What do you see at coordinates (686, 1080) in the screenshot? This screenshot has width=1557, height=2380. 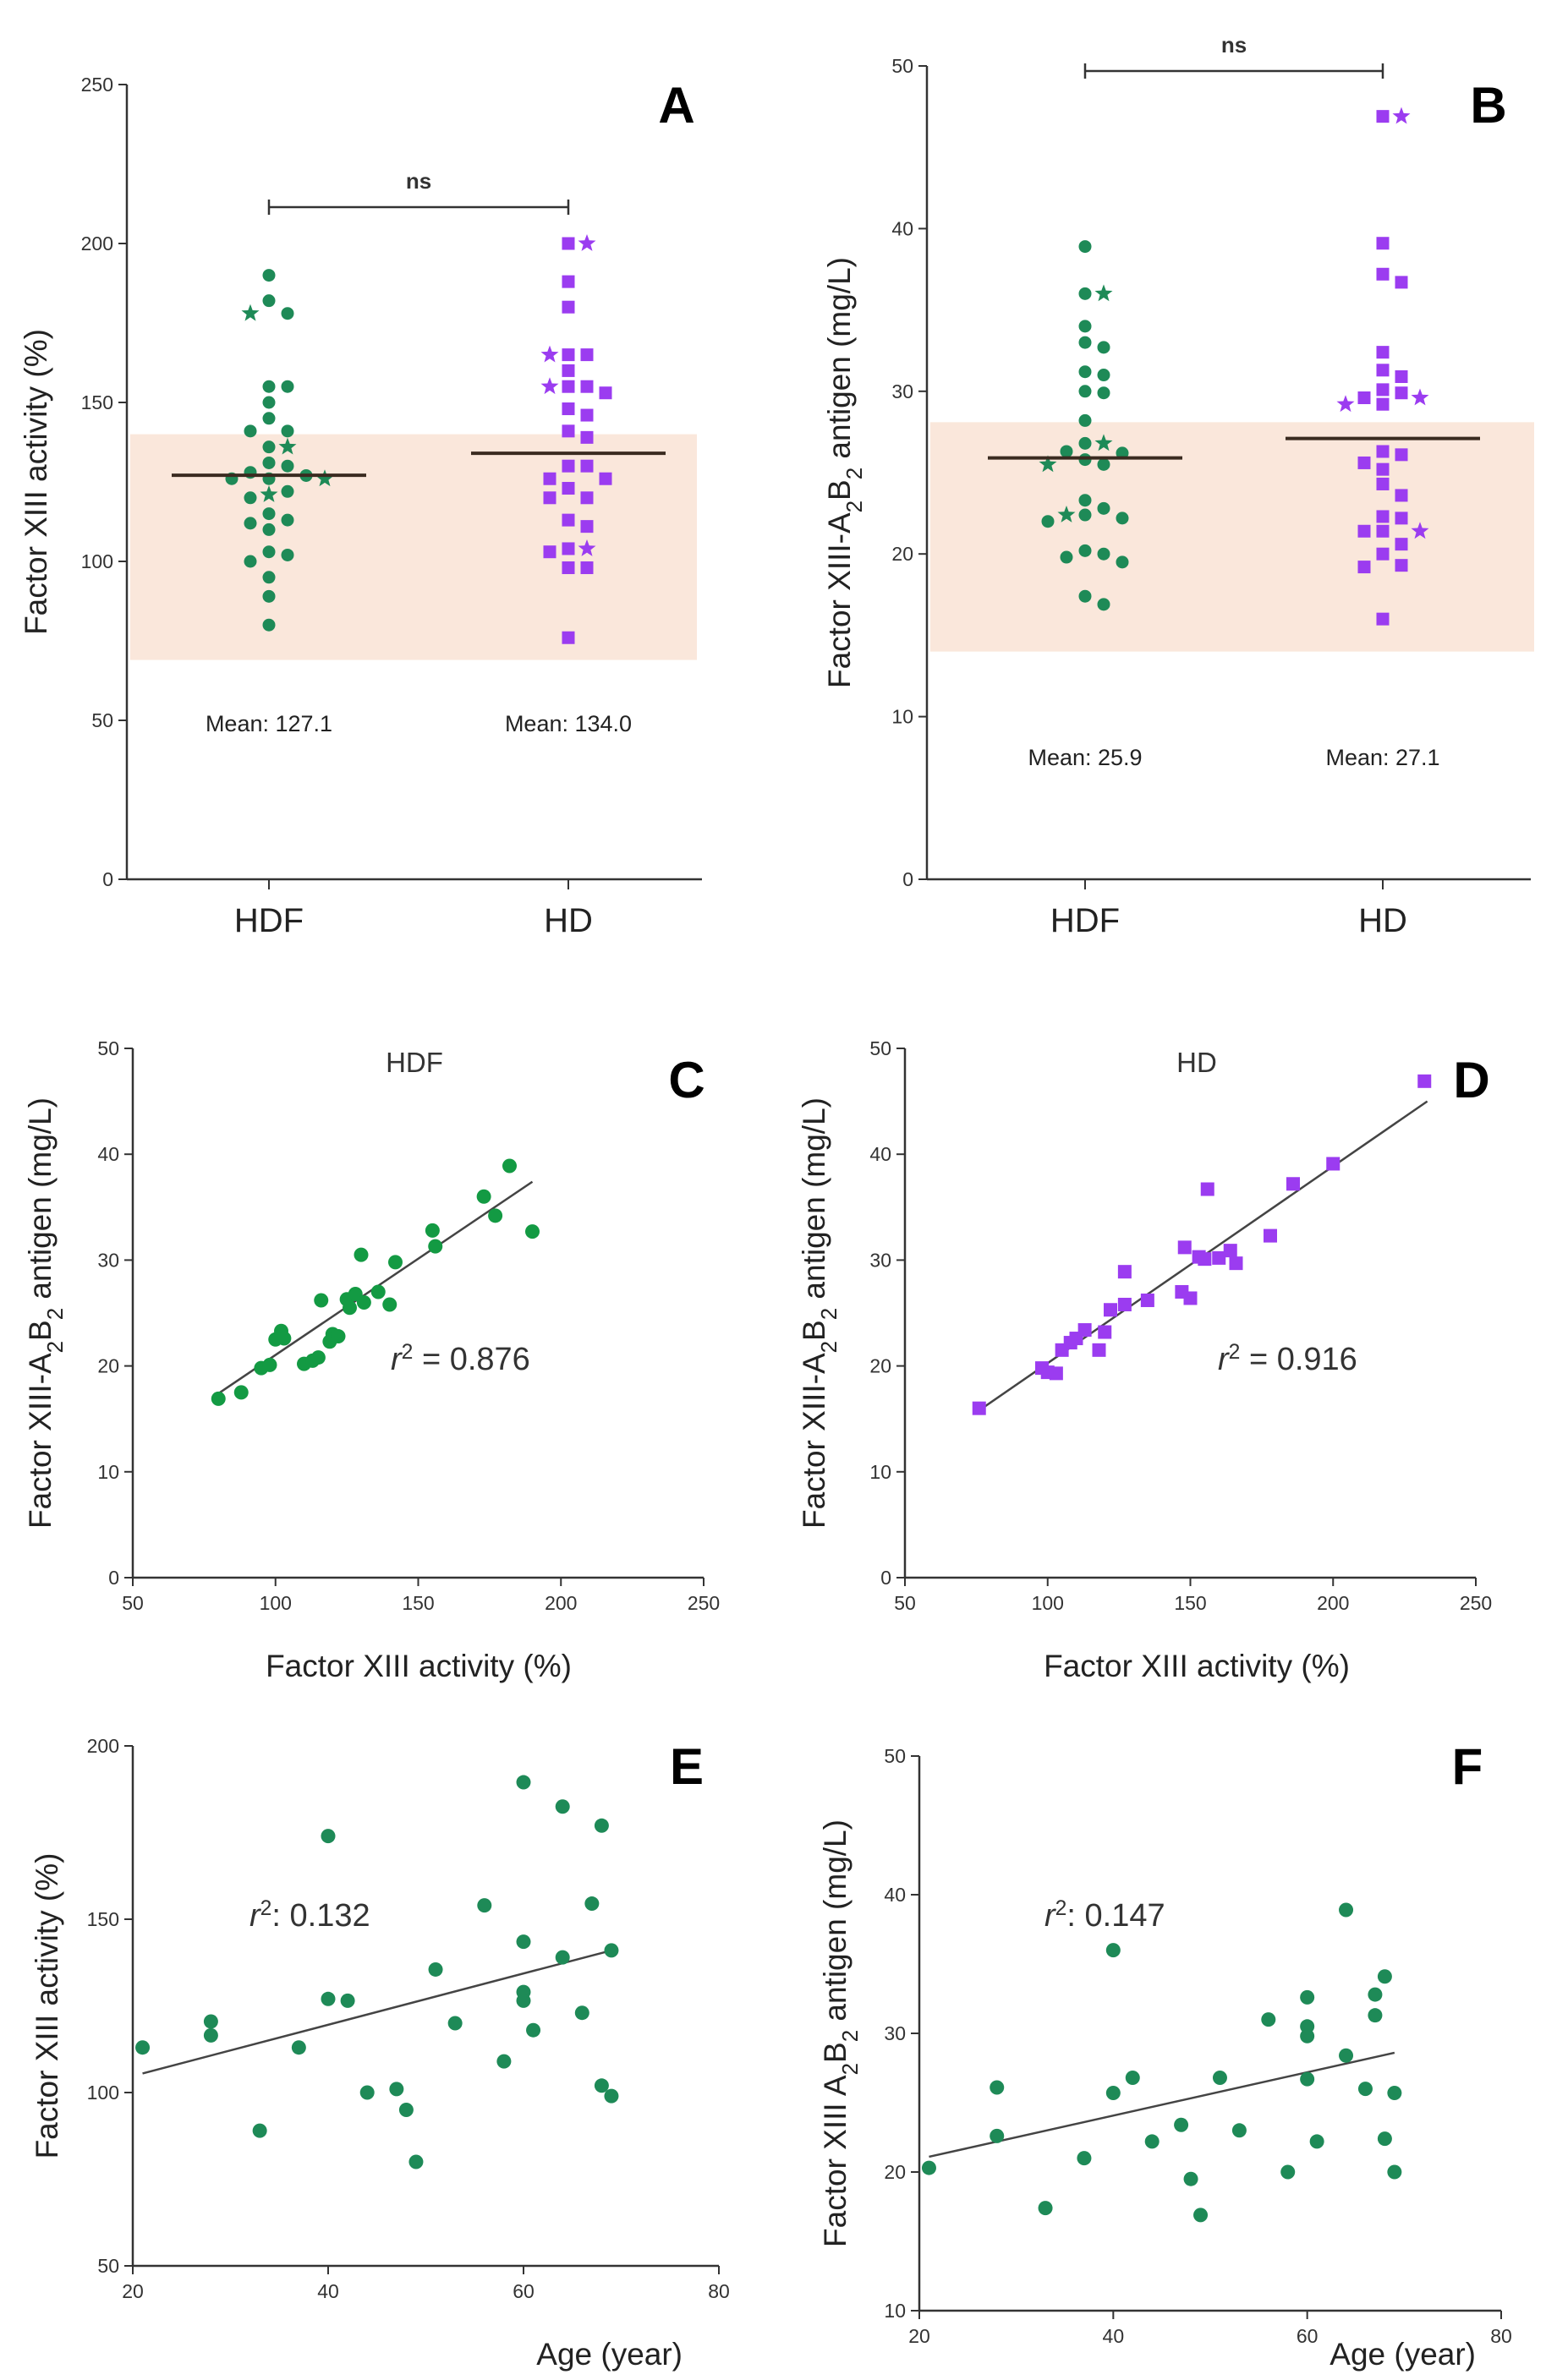 I see `panel-c-panel-letter: C` at bounding box center [686, 1080].